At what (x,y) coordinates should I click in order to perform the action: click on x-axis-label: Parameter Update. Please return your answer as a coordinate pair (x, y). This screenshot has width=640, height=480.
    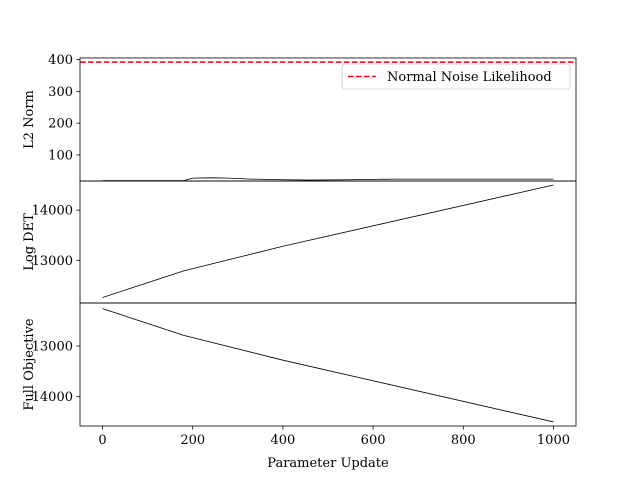
    Looking at the image, I should click on (328, 463).